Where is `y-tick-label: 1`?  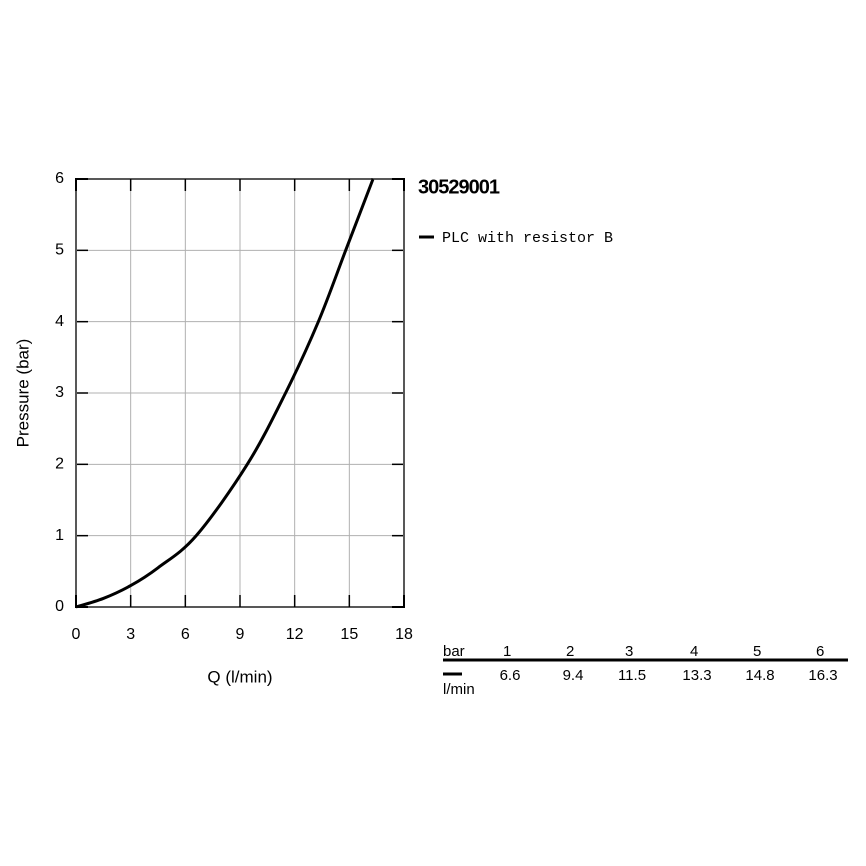 y-tick-label: 1 is located at coordinates (59, 535).